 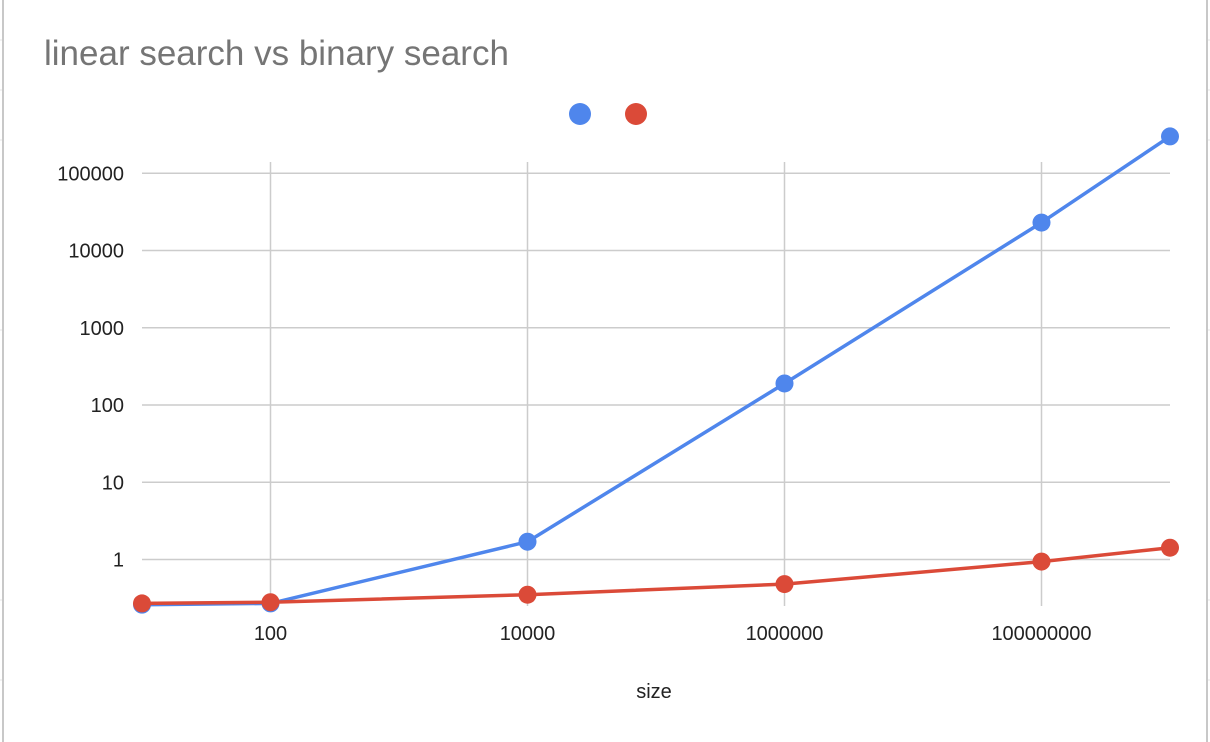 I want to click on y-tick-label: 10000, so click(x=96, y=252).